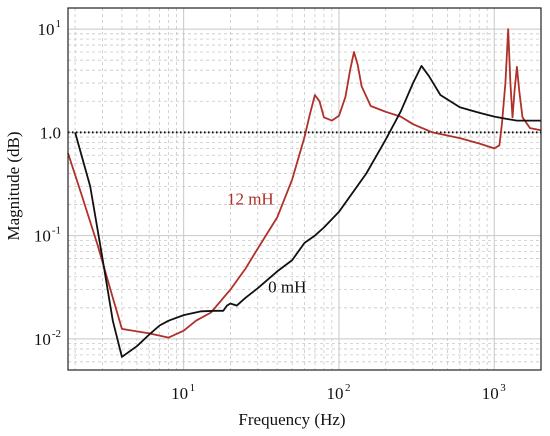 Image resolution: width=550 pixels, height=436 pixels. I want to click on annotation-0-mh: 0 mH, so click(287, 287).